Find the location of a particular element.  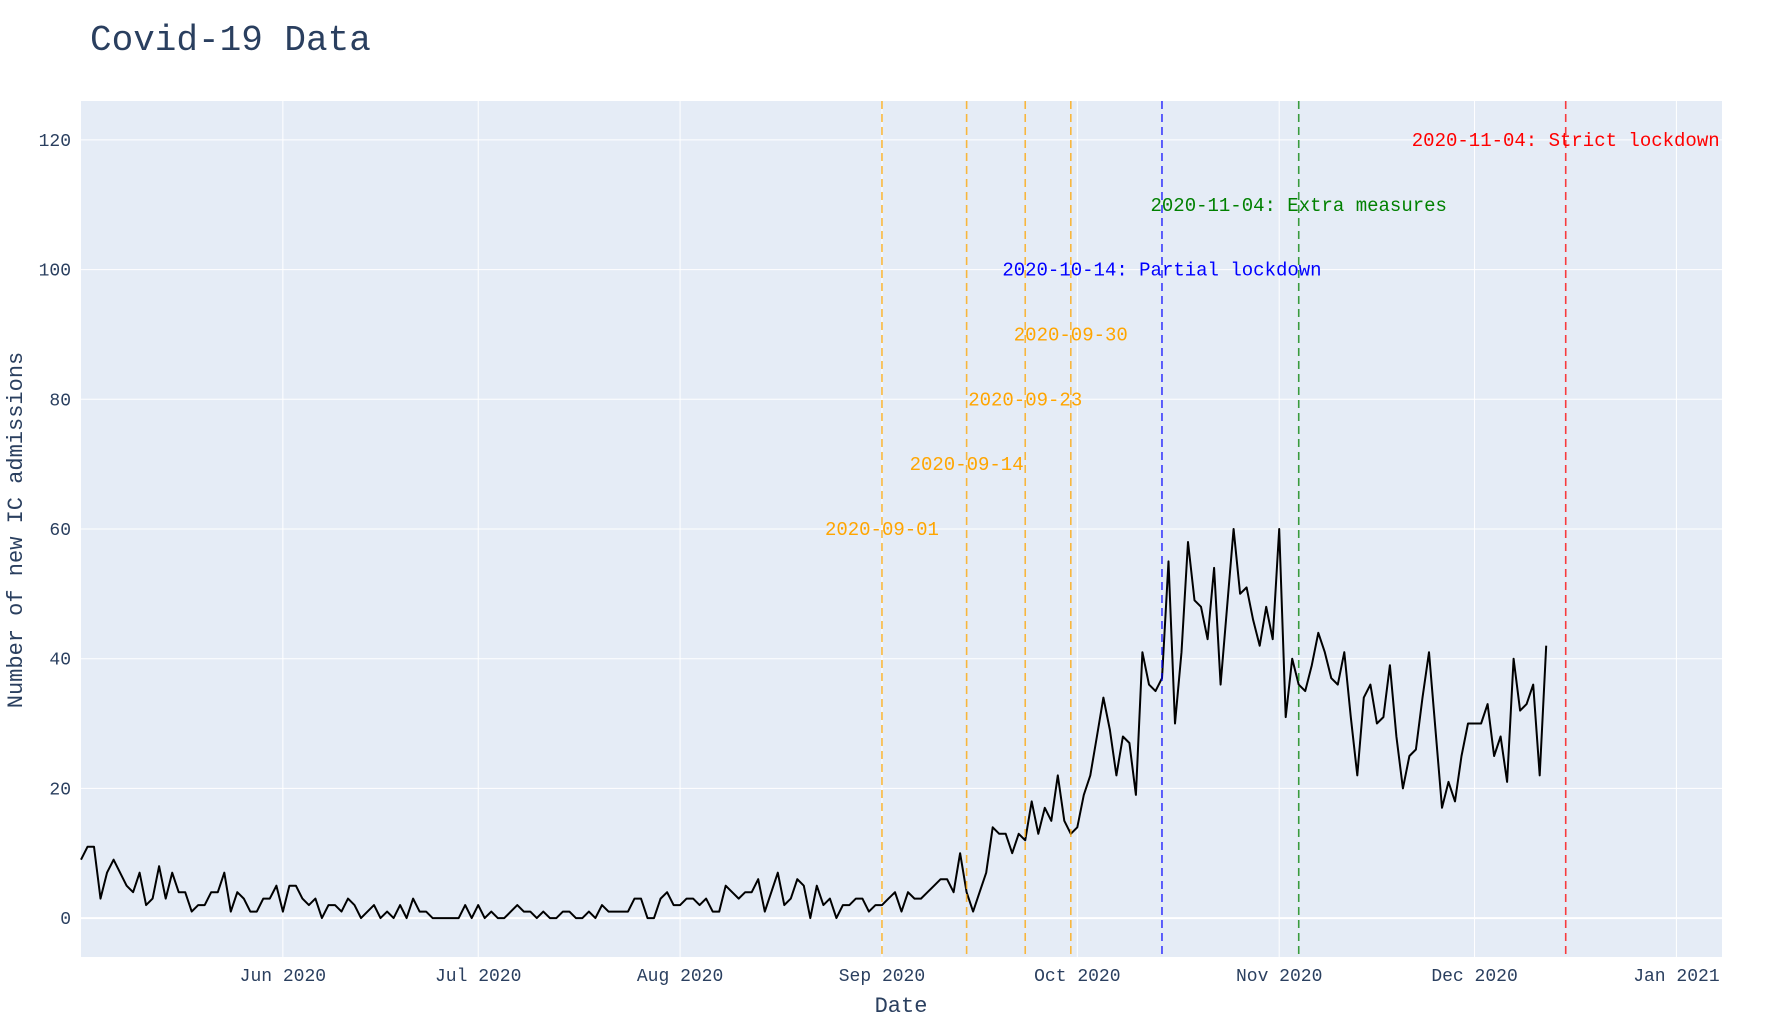

annotation-label: 2020-11-04: Extra measures is located at coordinates (1298, 206).